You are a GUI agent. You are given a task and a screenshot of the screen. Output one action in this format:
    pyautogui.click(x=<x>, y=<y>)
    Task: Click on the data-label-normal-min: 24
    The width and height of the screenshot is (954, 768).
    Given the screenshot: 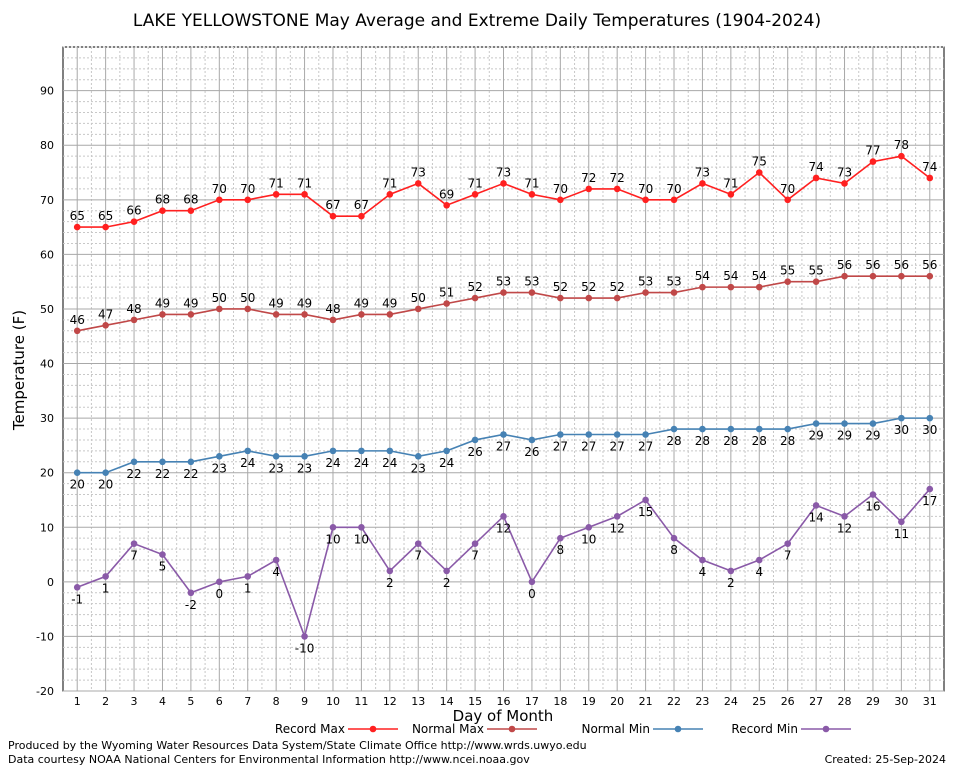 What is the action you would take?
    pyautogui.click(x=361, y=463)
    